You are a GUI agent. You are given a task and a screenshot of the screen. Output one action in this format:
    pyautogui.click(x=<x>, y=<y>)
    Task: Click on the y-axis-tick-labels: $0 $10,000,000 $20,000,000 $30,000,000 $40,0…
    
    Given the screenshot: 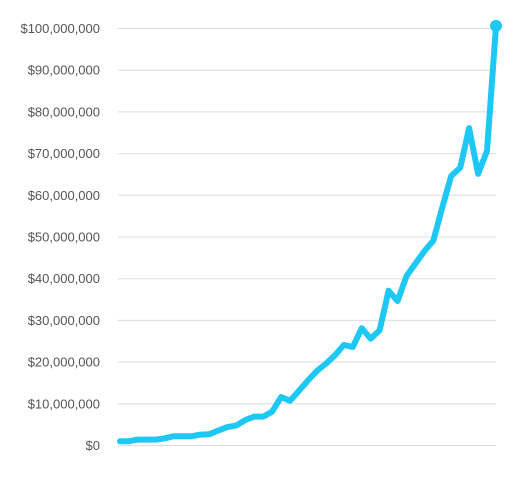 What is the action you would take?
    pyautogui.click(x=60, y=237)
    